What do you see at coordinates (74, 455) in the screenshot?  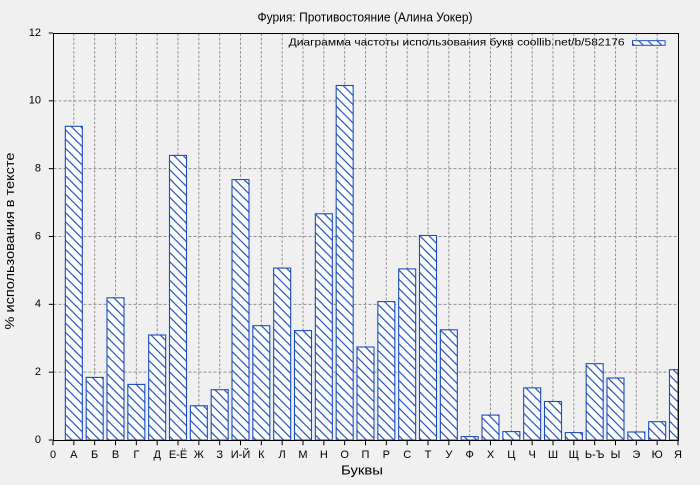 I see `svg-text: А` at bounding box center [74, 455].